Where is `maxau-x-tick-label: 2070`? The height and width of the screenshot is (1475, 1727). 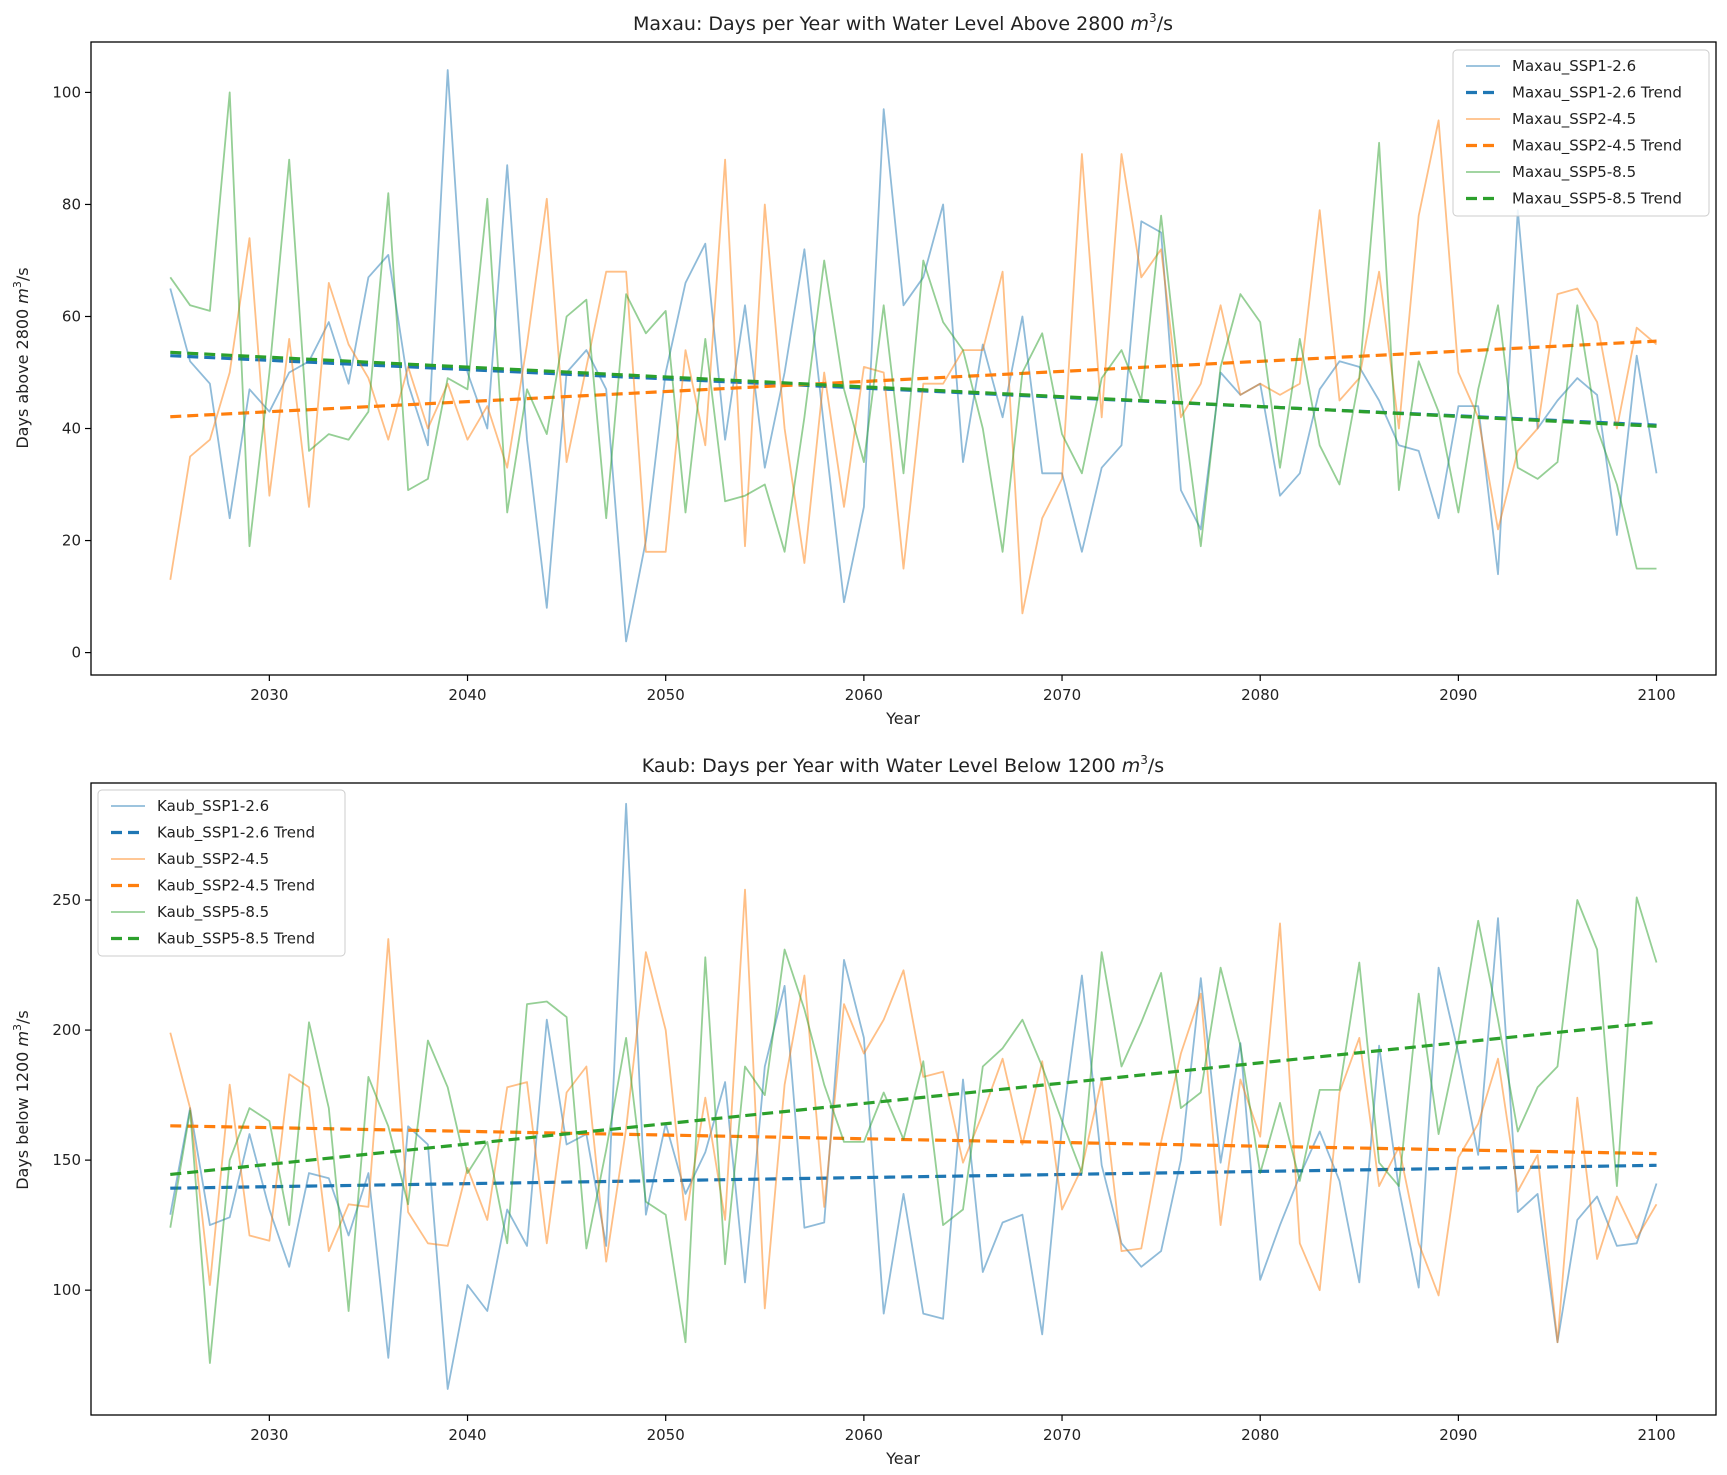
maxau-x-tick-label: 2070 is located at coordinates (1062, 695).